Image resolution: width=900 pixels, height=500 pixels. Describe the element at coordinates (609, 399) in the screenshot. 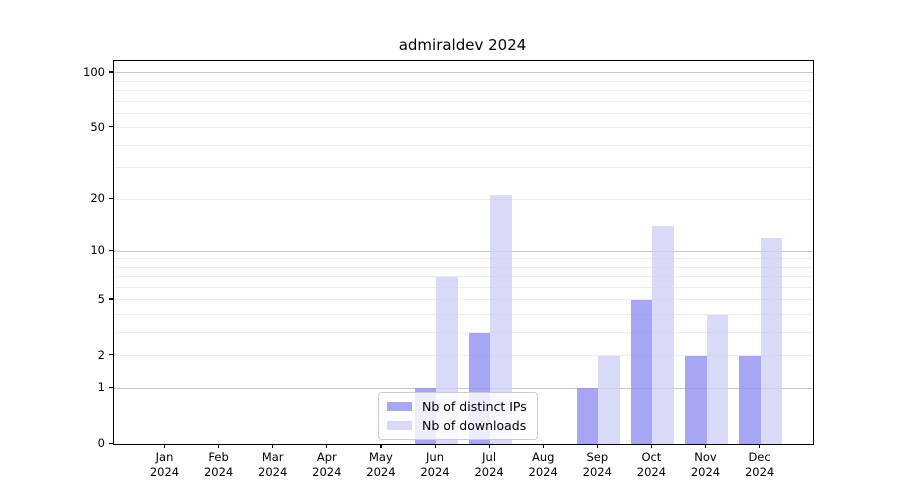

I see `bar-downloads-sep` at that location.